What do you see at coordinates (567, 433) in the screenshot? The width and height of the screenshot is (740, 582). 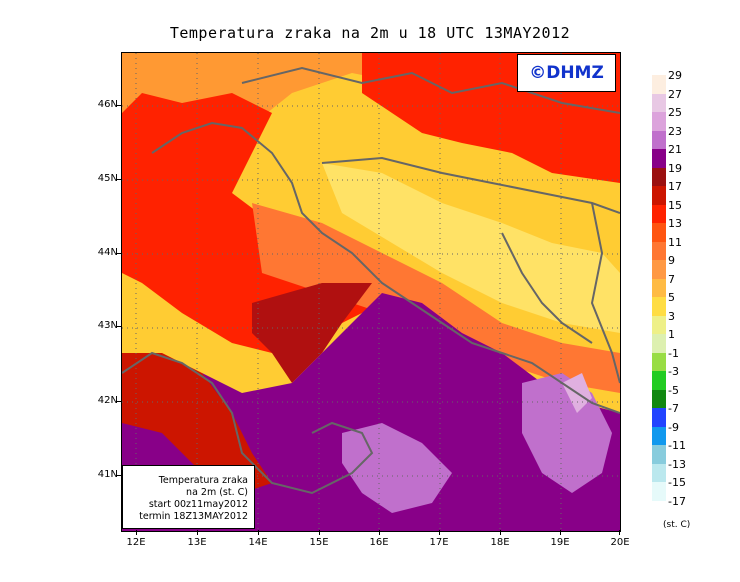 I see `field-lightpurple-east` at bounding box center [567, 433].